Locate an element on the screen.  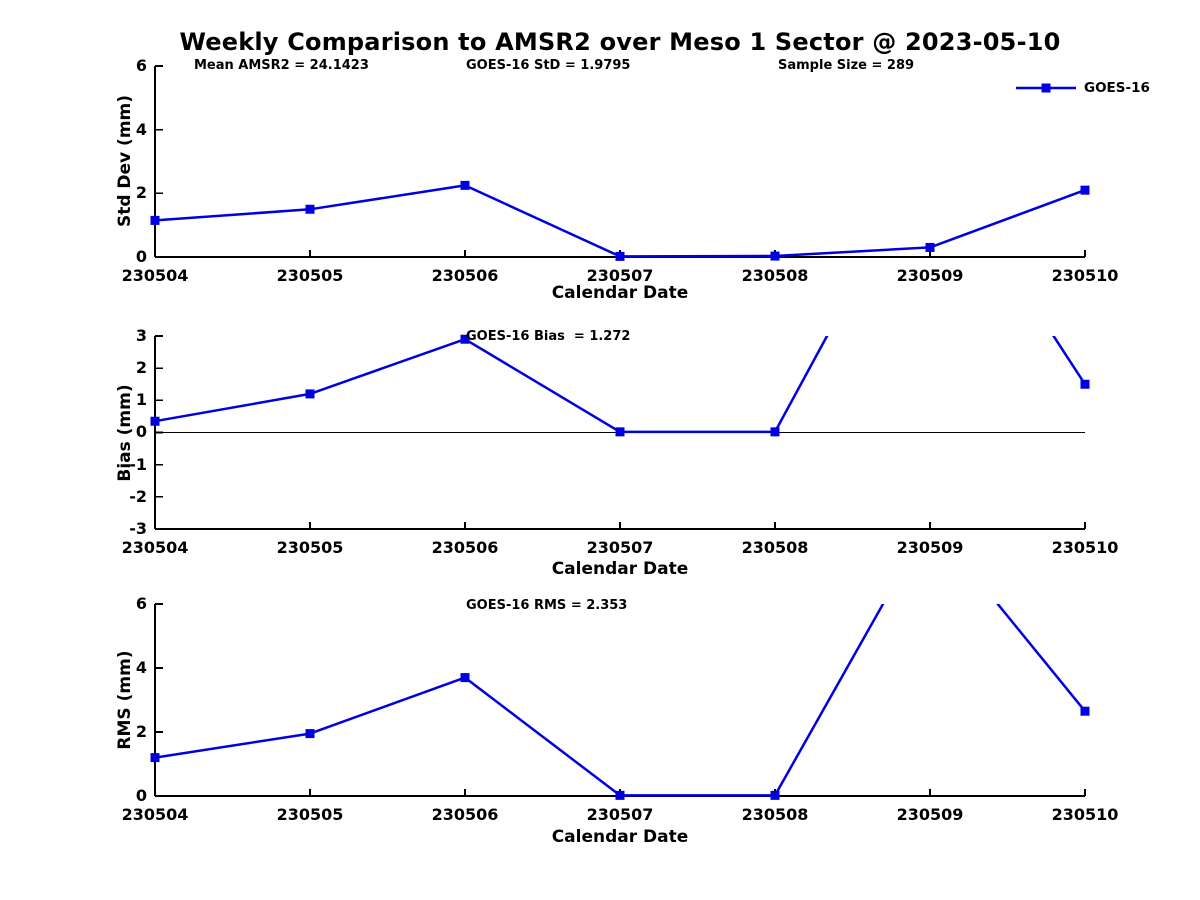
bias-markers is located at coordinates (620, 385).